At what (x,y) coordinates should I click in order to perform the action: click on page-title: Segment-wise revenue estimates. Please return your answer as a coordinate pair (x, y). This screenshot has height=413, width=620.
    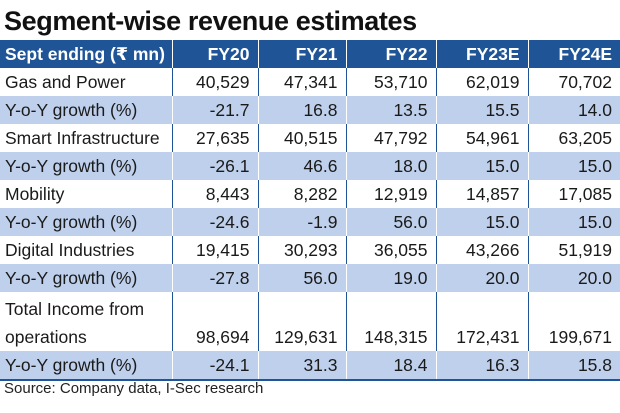
    Looking at the image, I should click on (210, 21).